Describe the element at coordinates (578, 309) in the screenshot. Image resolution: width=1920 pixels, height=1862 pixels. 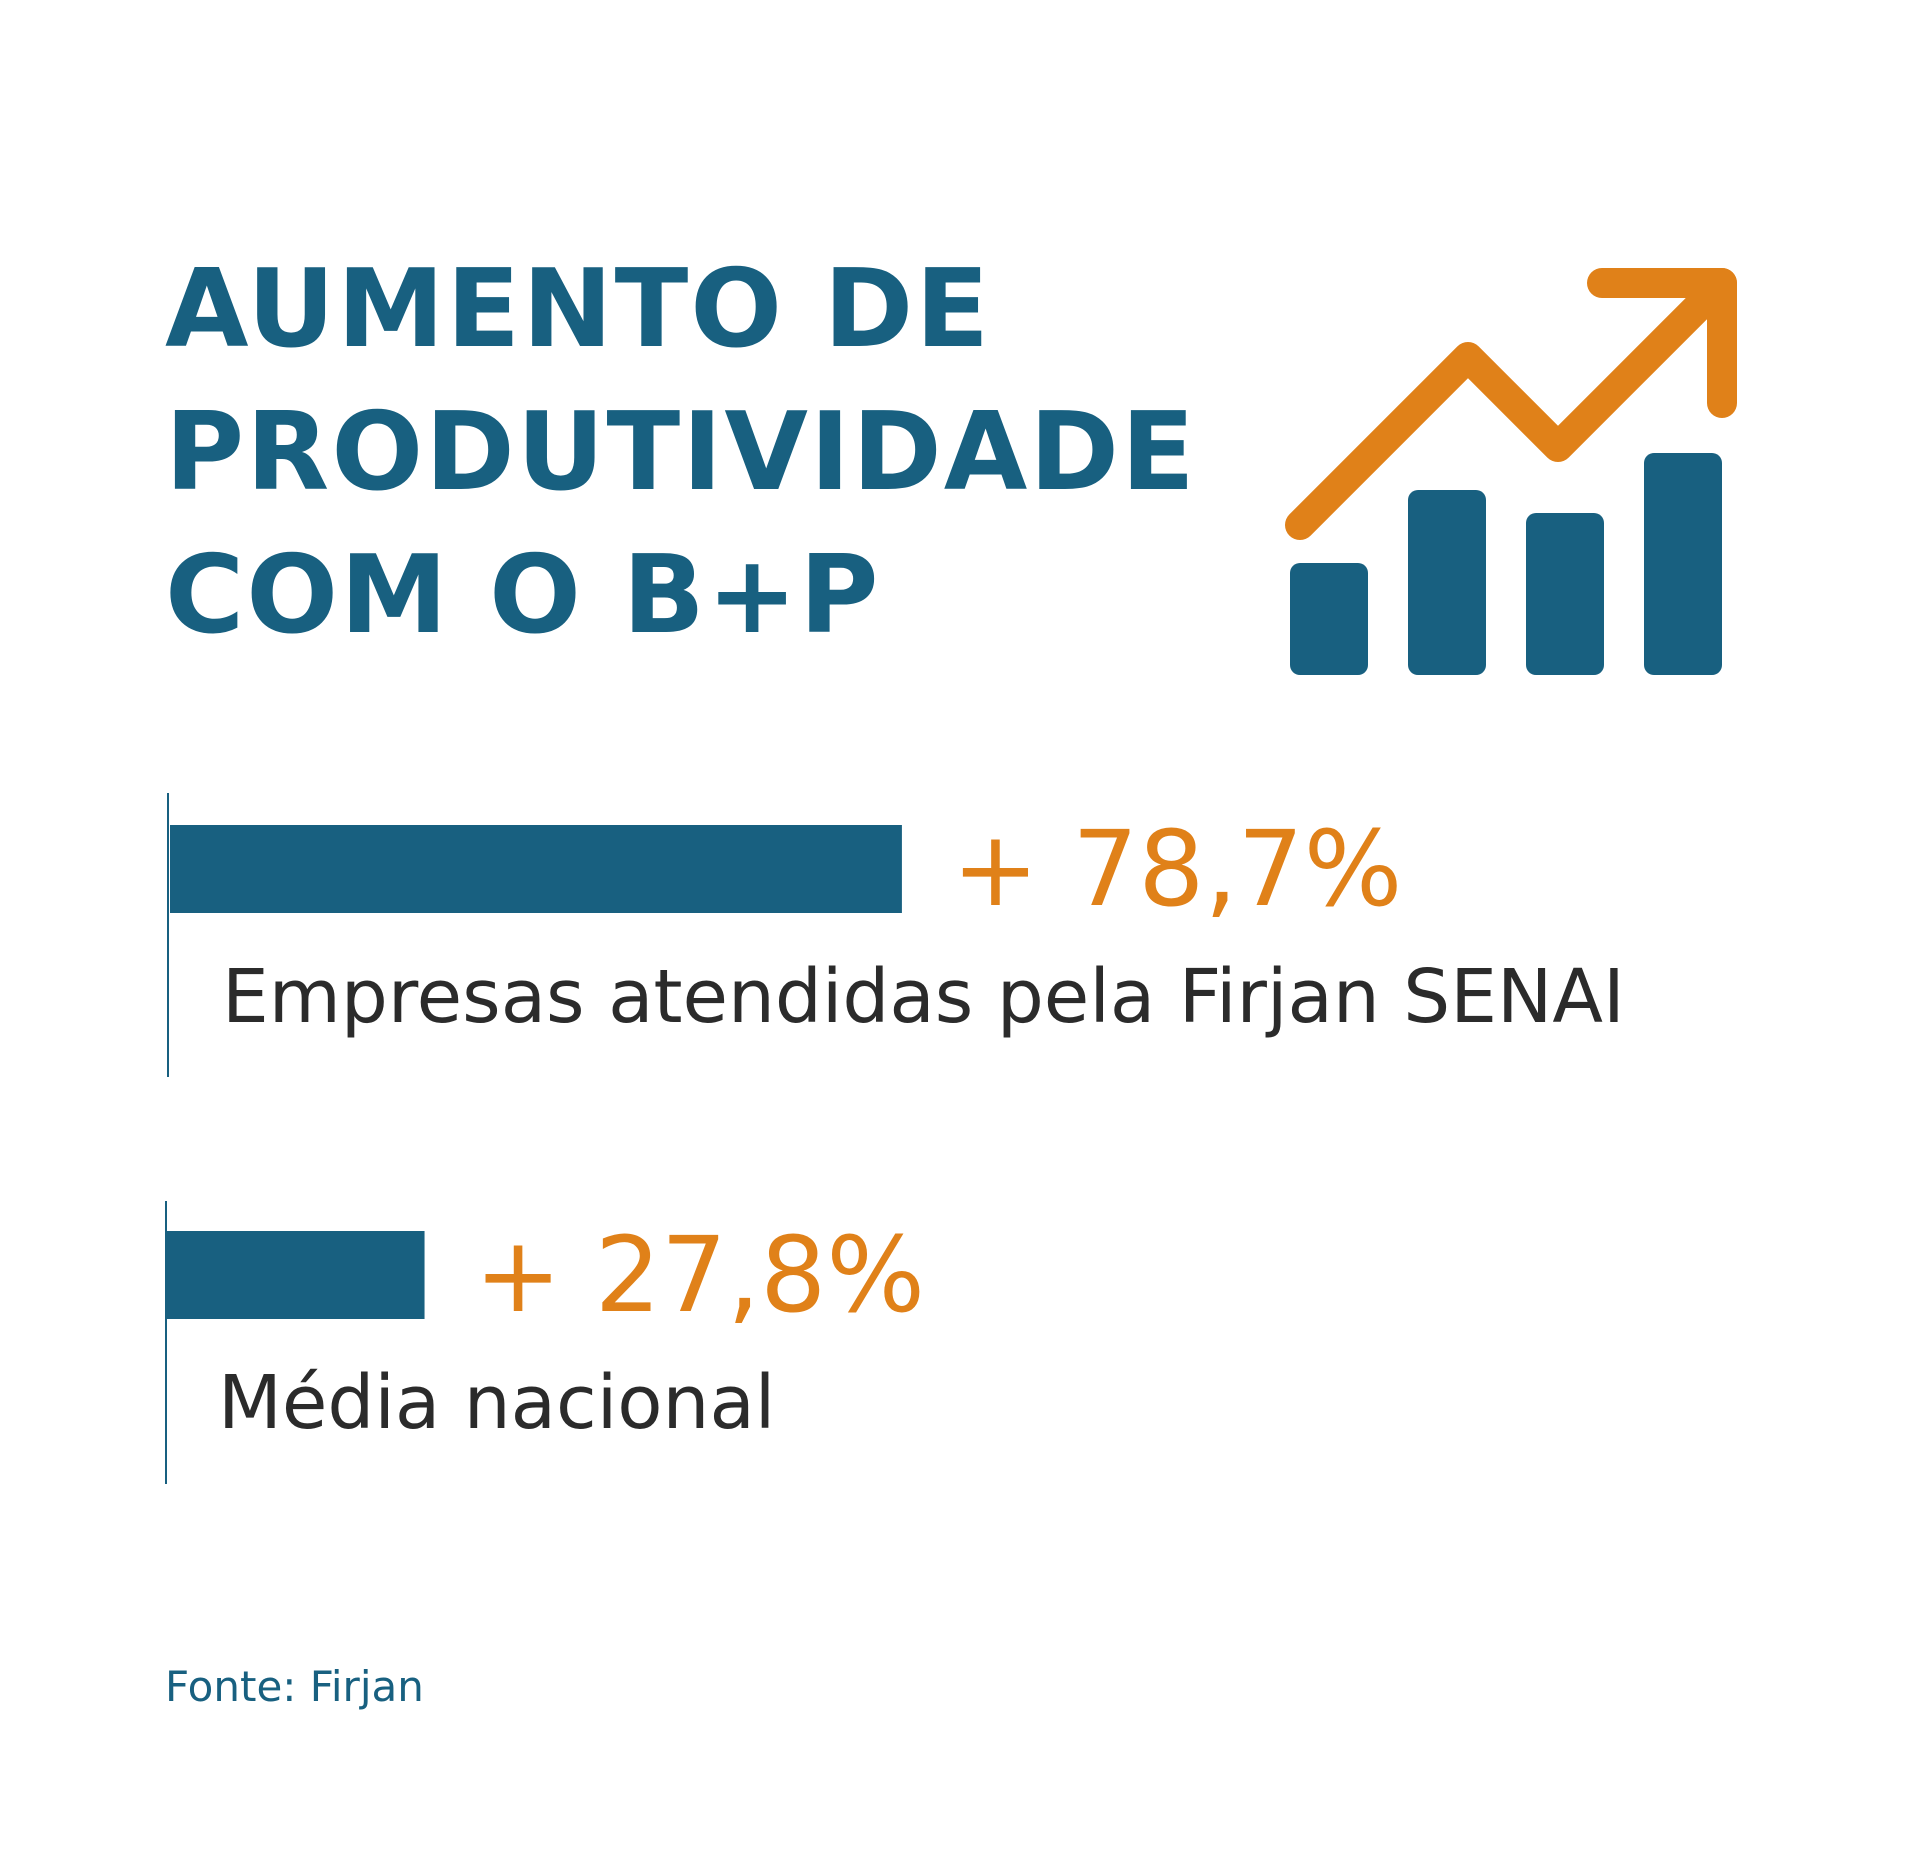
I see `title-line-1: AUMENTO DE` at that location.